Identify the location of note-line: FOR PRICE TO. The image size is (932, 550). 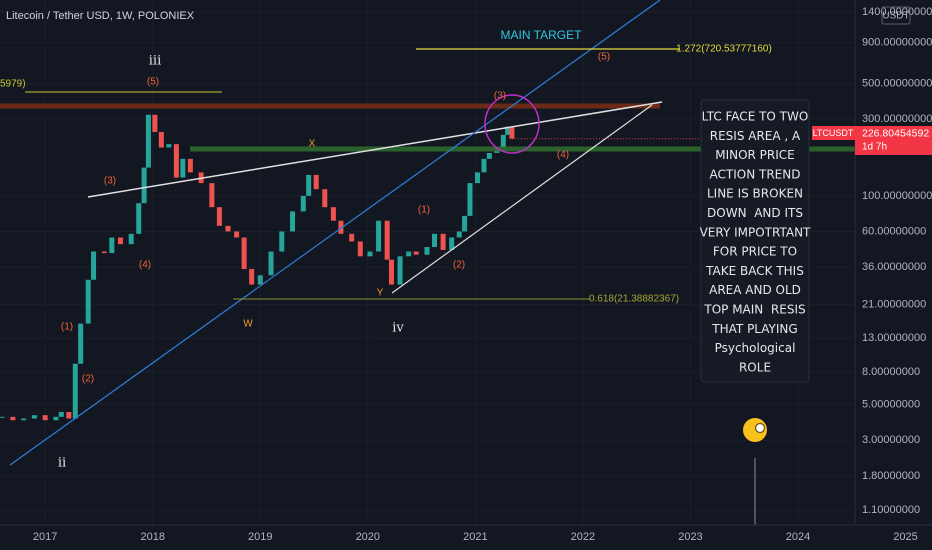
(755, 252).